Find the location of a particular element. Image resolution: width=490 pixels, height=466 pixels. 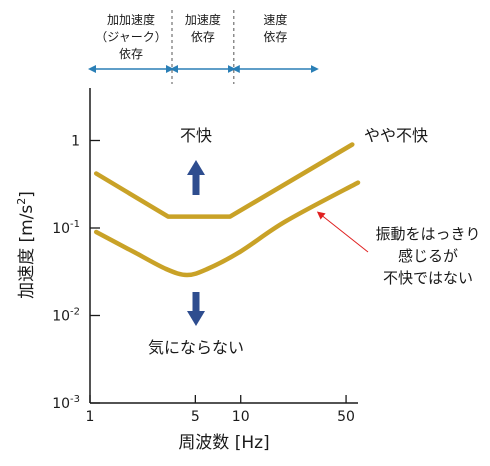

y-tick-label-base-2: 10 is located at coordinates (61, 317).